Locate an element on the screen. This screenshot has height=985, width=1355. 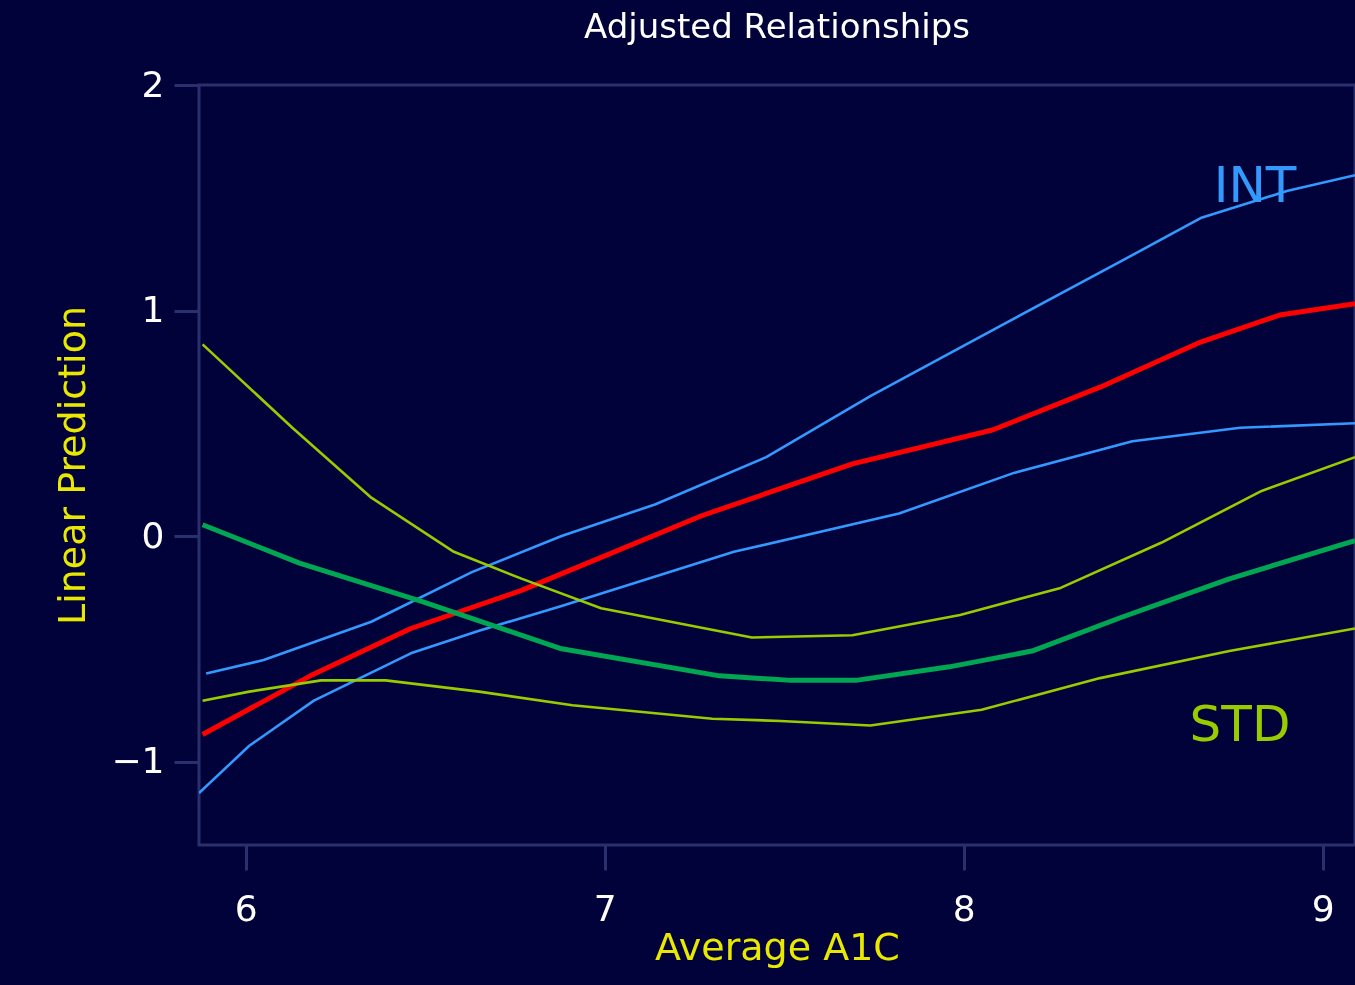
x-tick-label: 6 is located at coordinates (246, 908).